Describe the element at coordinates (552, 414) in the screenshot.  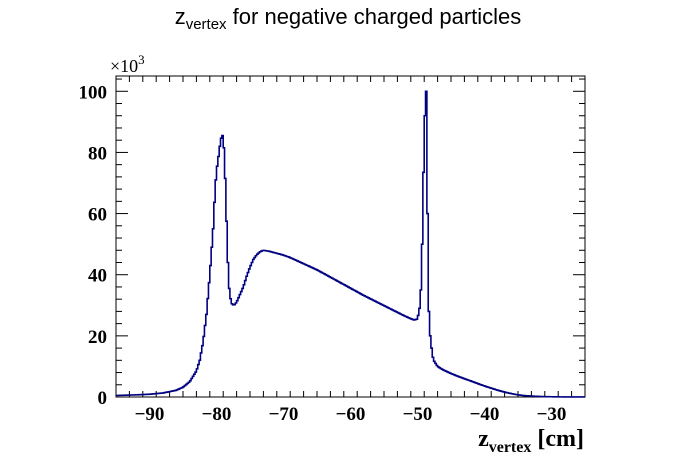
I see `x-tick-label: −30` at that location.